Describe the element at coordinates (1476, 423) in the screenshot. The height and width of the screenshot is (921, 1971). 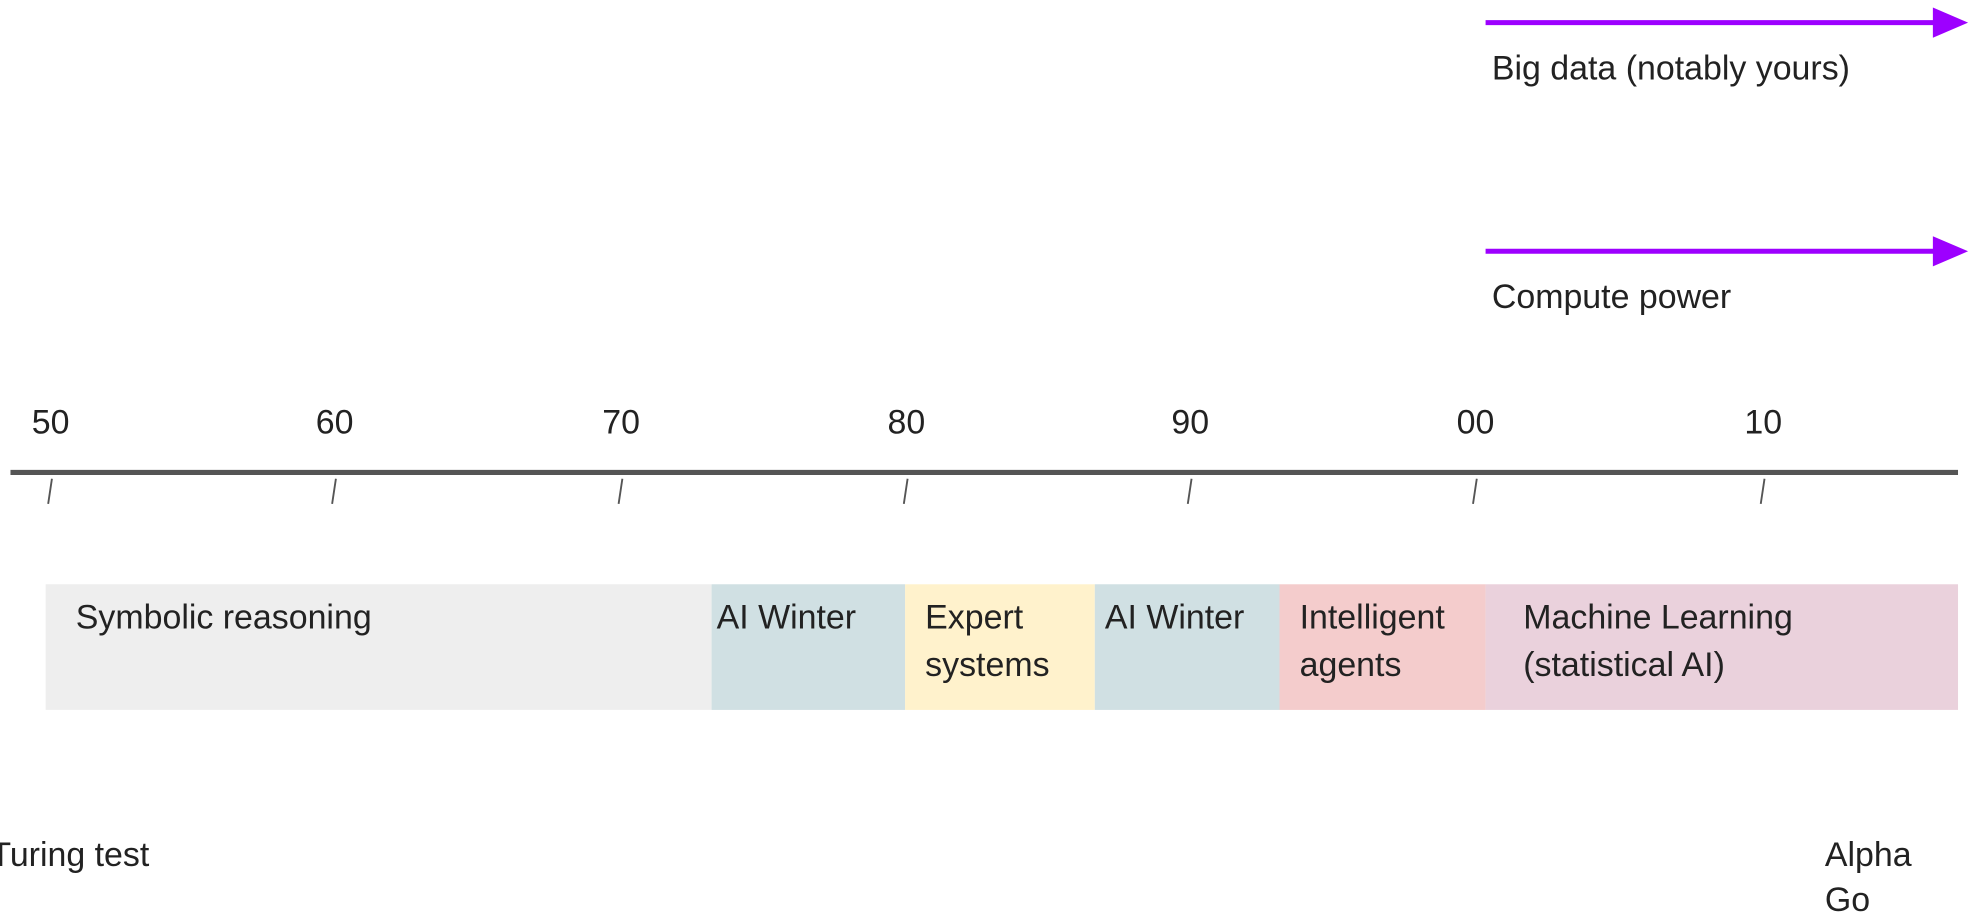
I see `tick-label: 00` at that location.